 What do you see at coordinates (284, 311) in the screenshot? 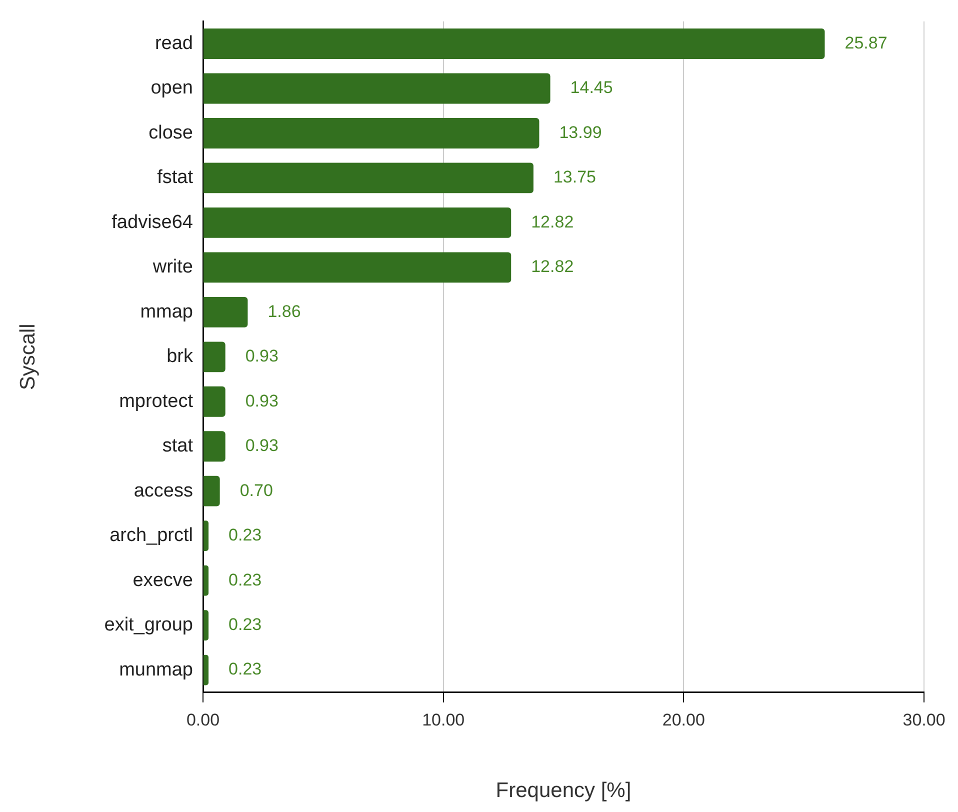
I see `data-label: 1.86` at bounding box center [284, 311].